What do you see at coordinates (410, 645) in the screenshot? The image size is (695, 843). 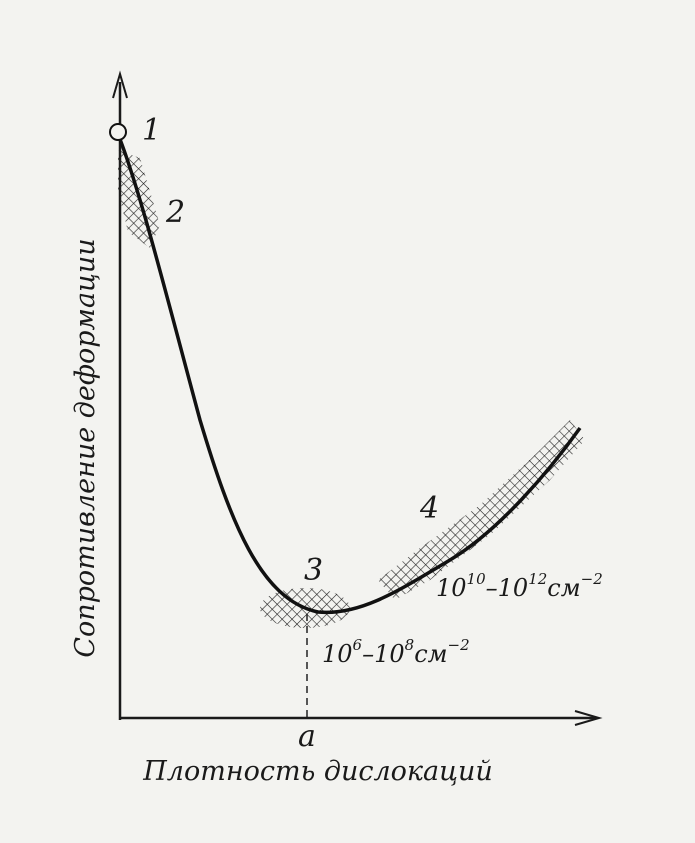 I see `superscript: 8` at bounding box center [410, 645].